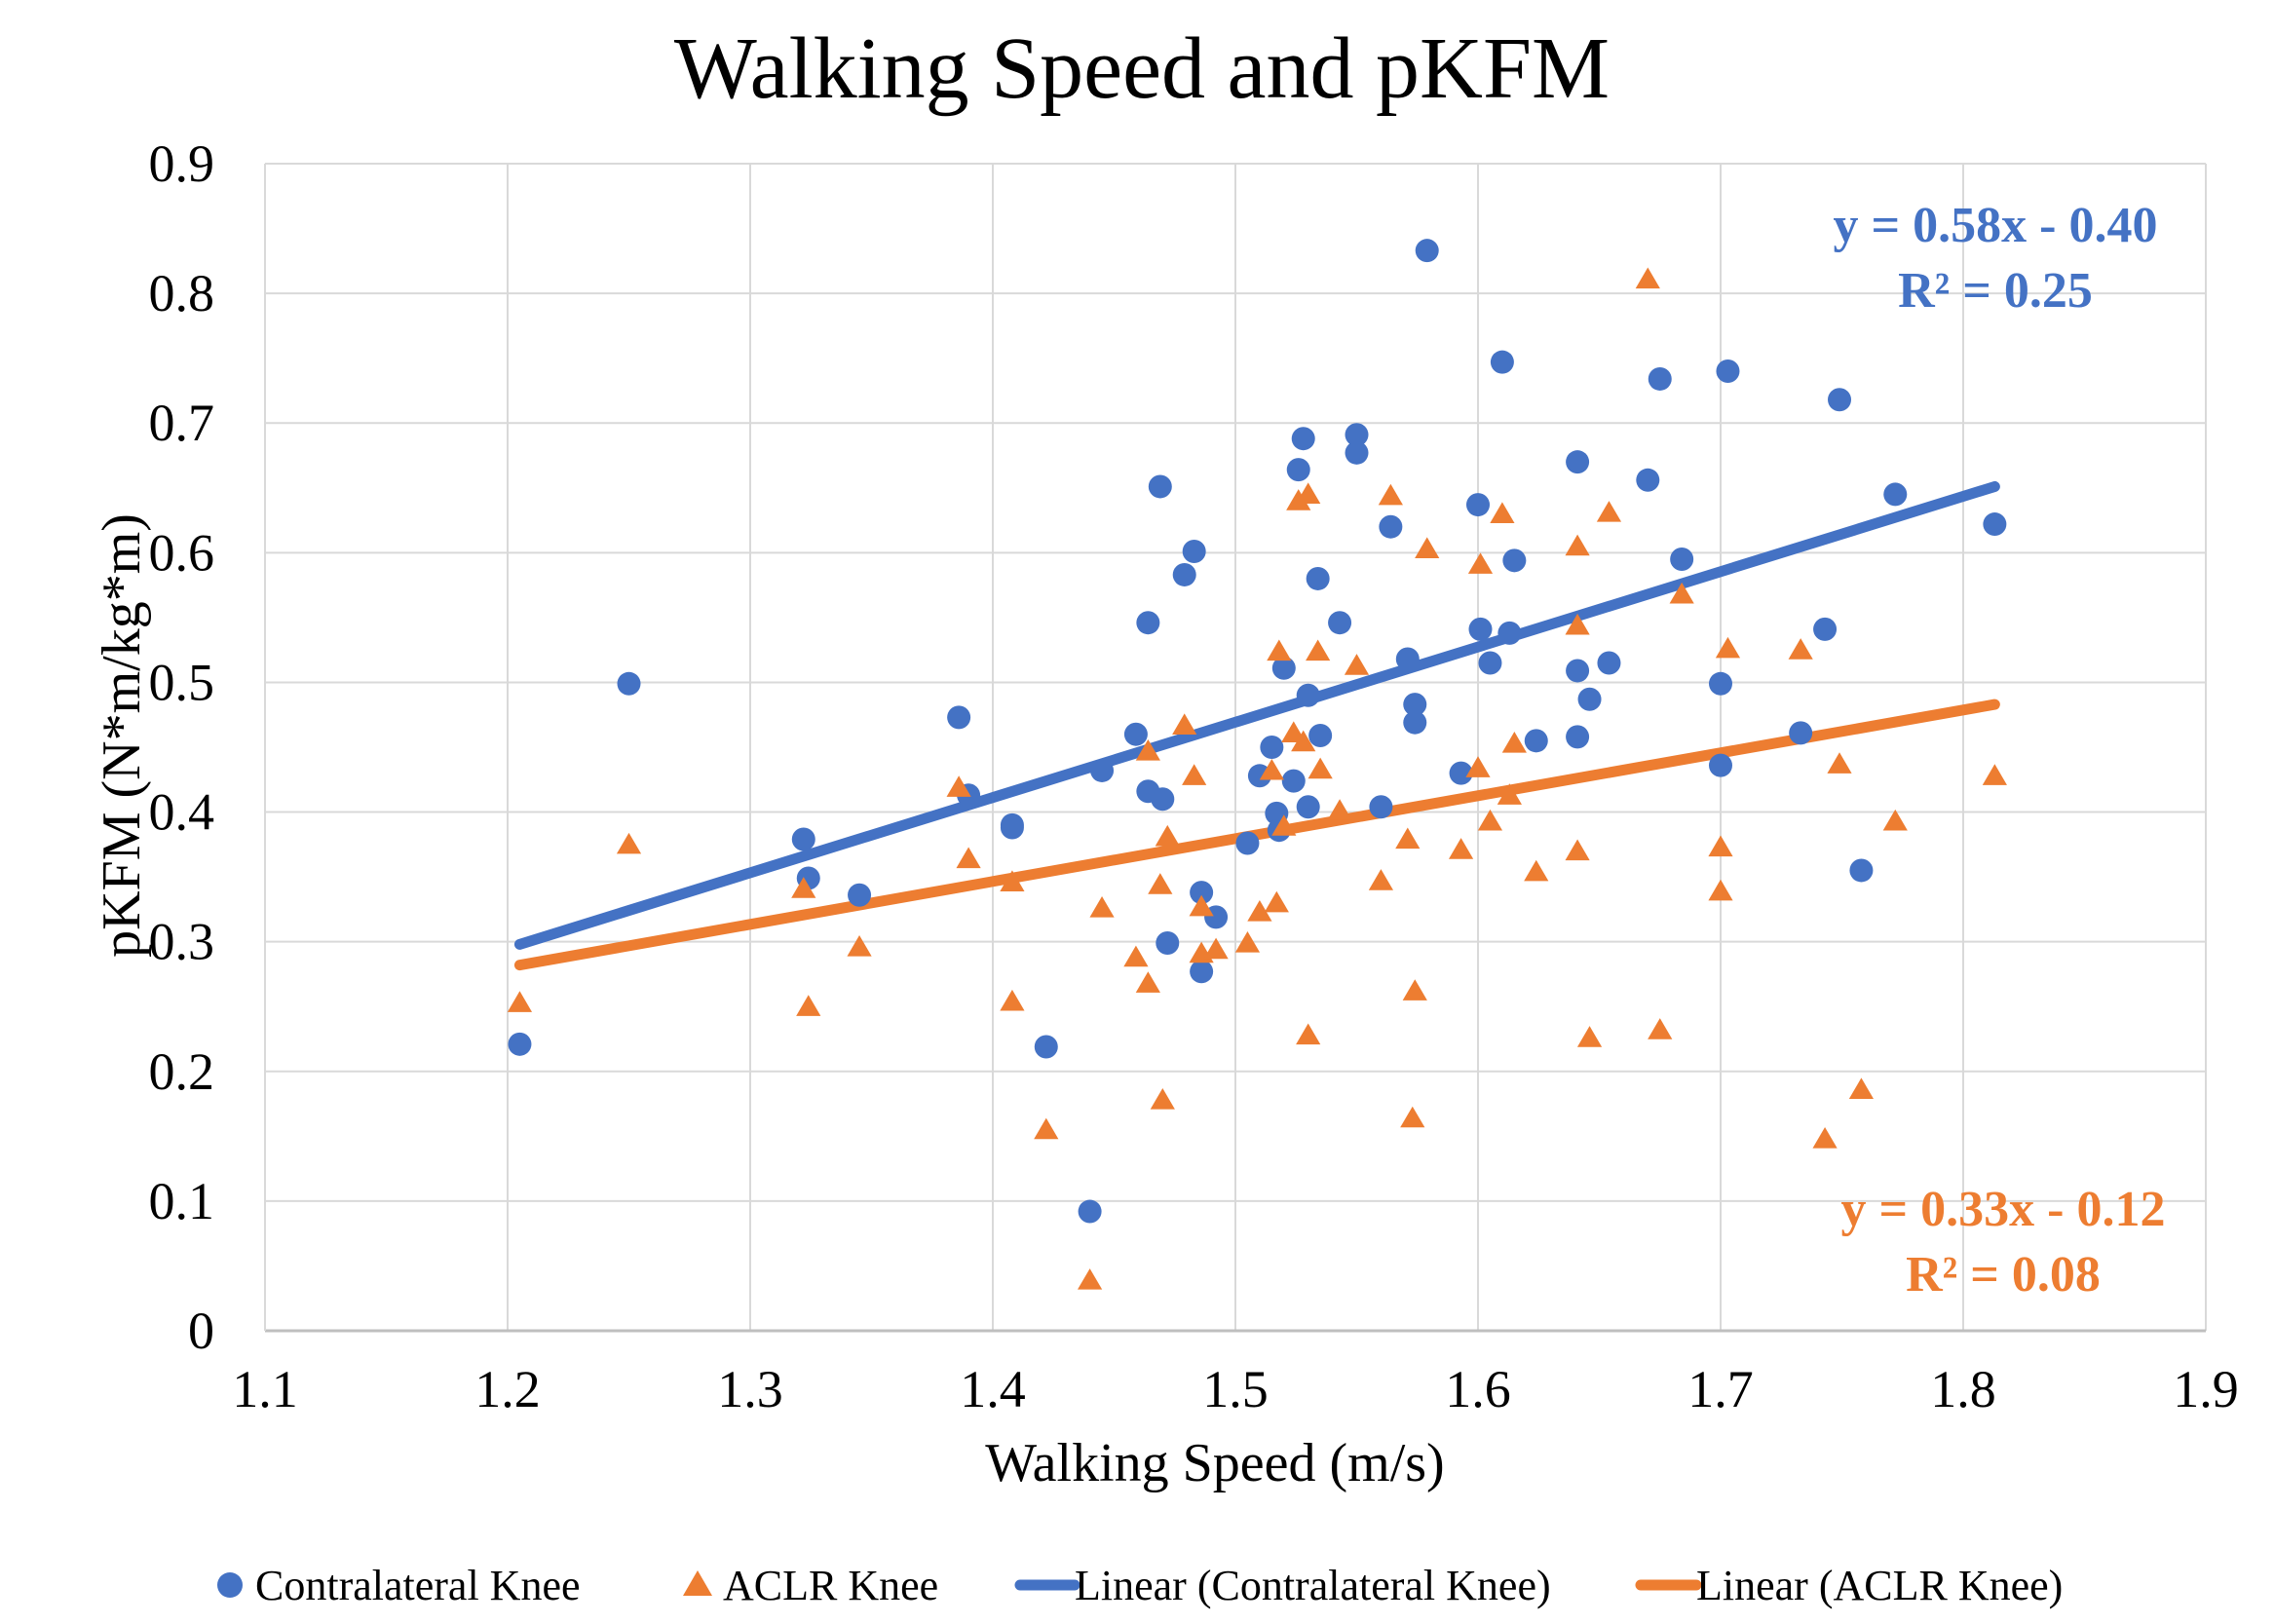  Describe the element at coordinates (201, 1331) in the screenshot. I see `y-tick-label: 0` at that location.